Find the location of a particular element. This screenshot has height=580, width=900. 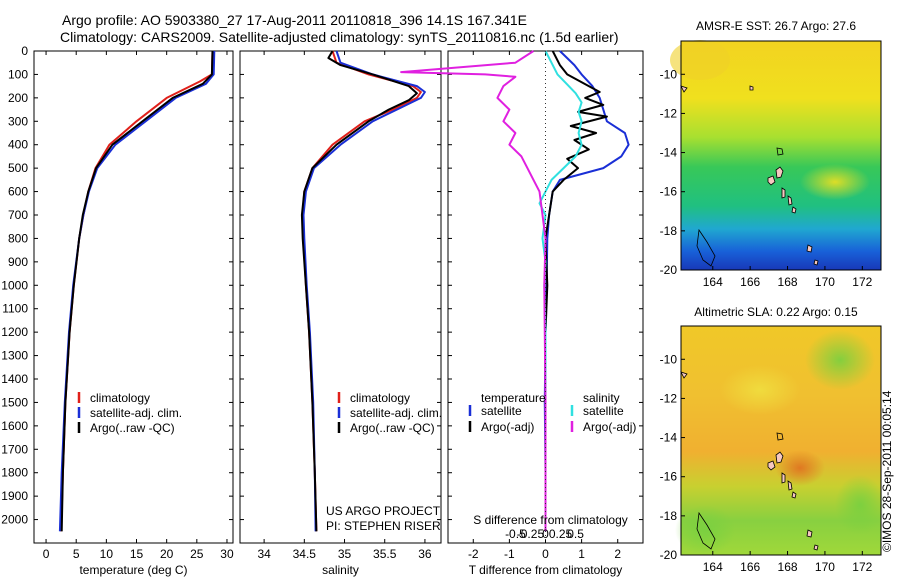

x-axis-label: temperature (deg C) is located at coordinates (133, 570).